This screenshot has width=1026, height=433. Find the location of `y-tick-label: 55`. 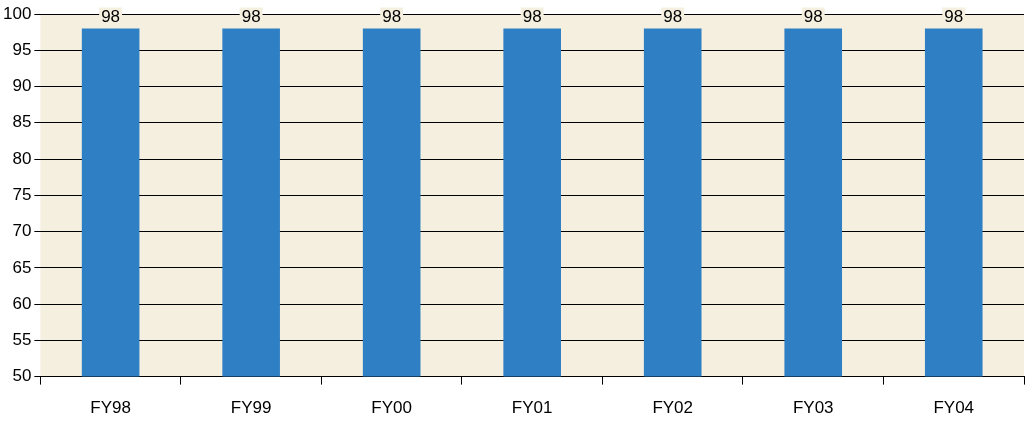

y-tick-label: 55 is located at coordinates (22, 340).